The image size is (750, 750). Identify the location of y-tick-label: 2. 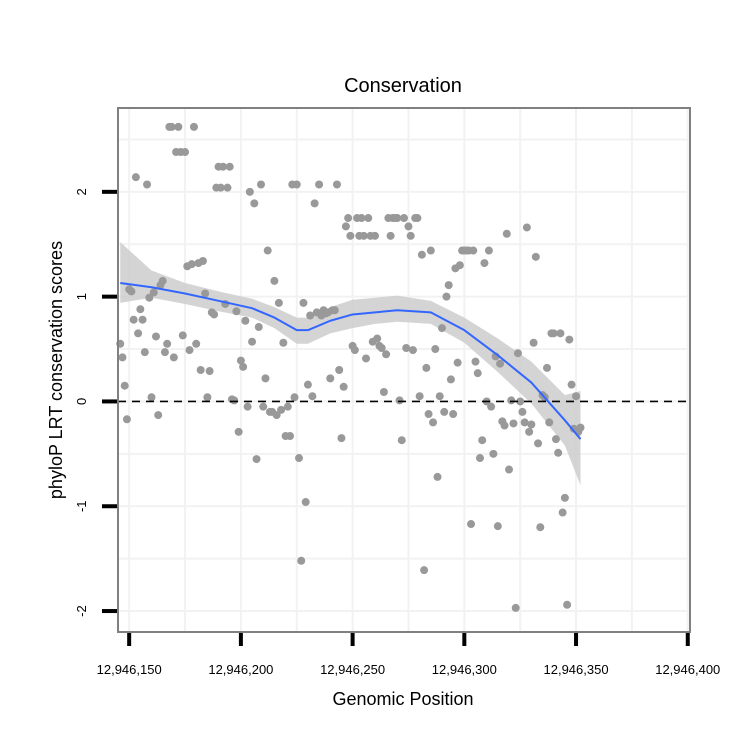
(81, 191).